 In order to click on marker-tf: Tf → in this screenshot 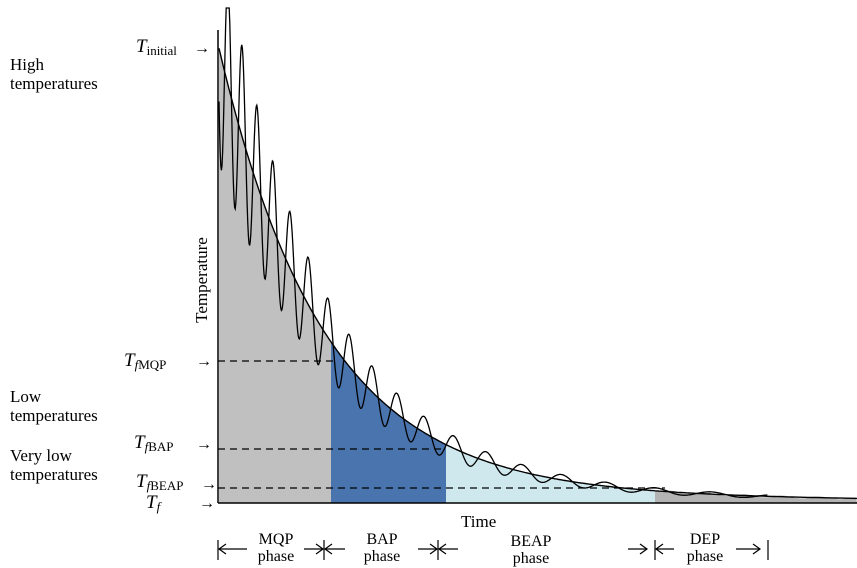, I will do `click(180, 503)`.